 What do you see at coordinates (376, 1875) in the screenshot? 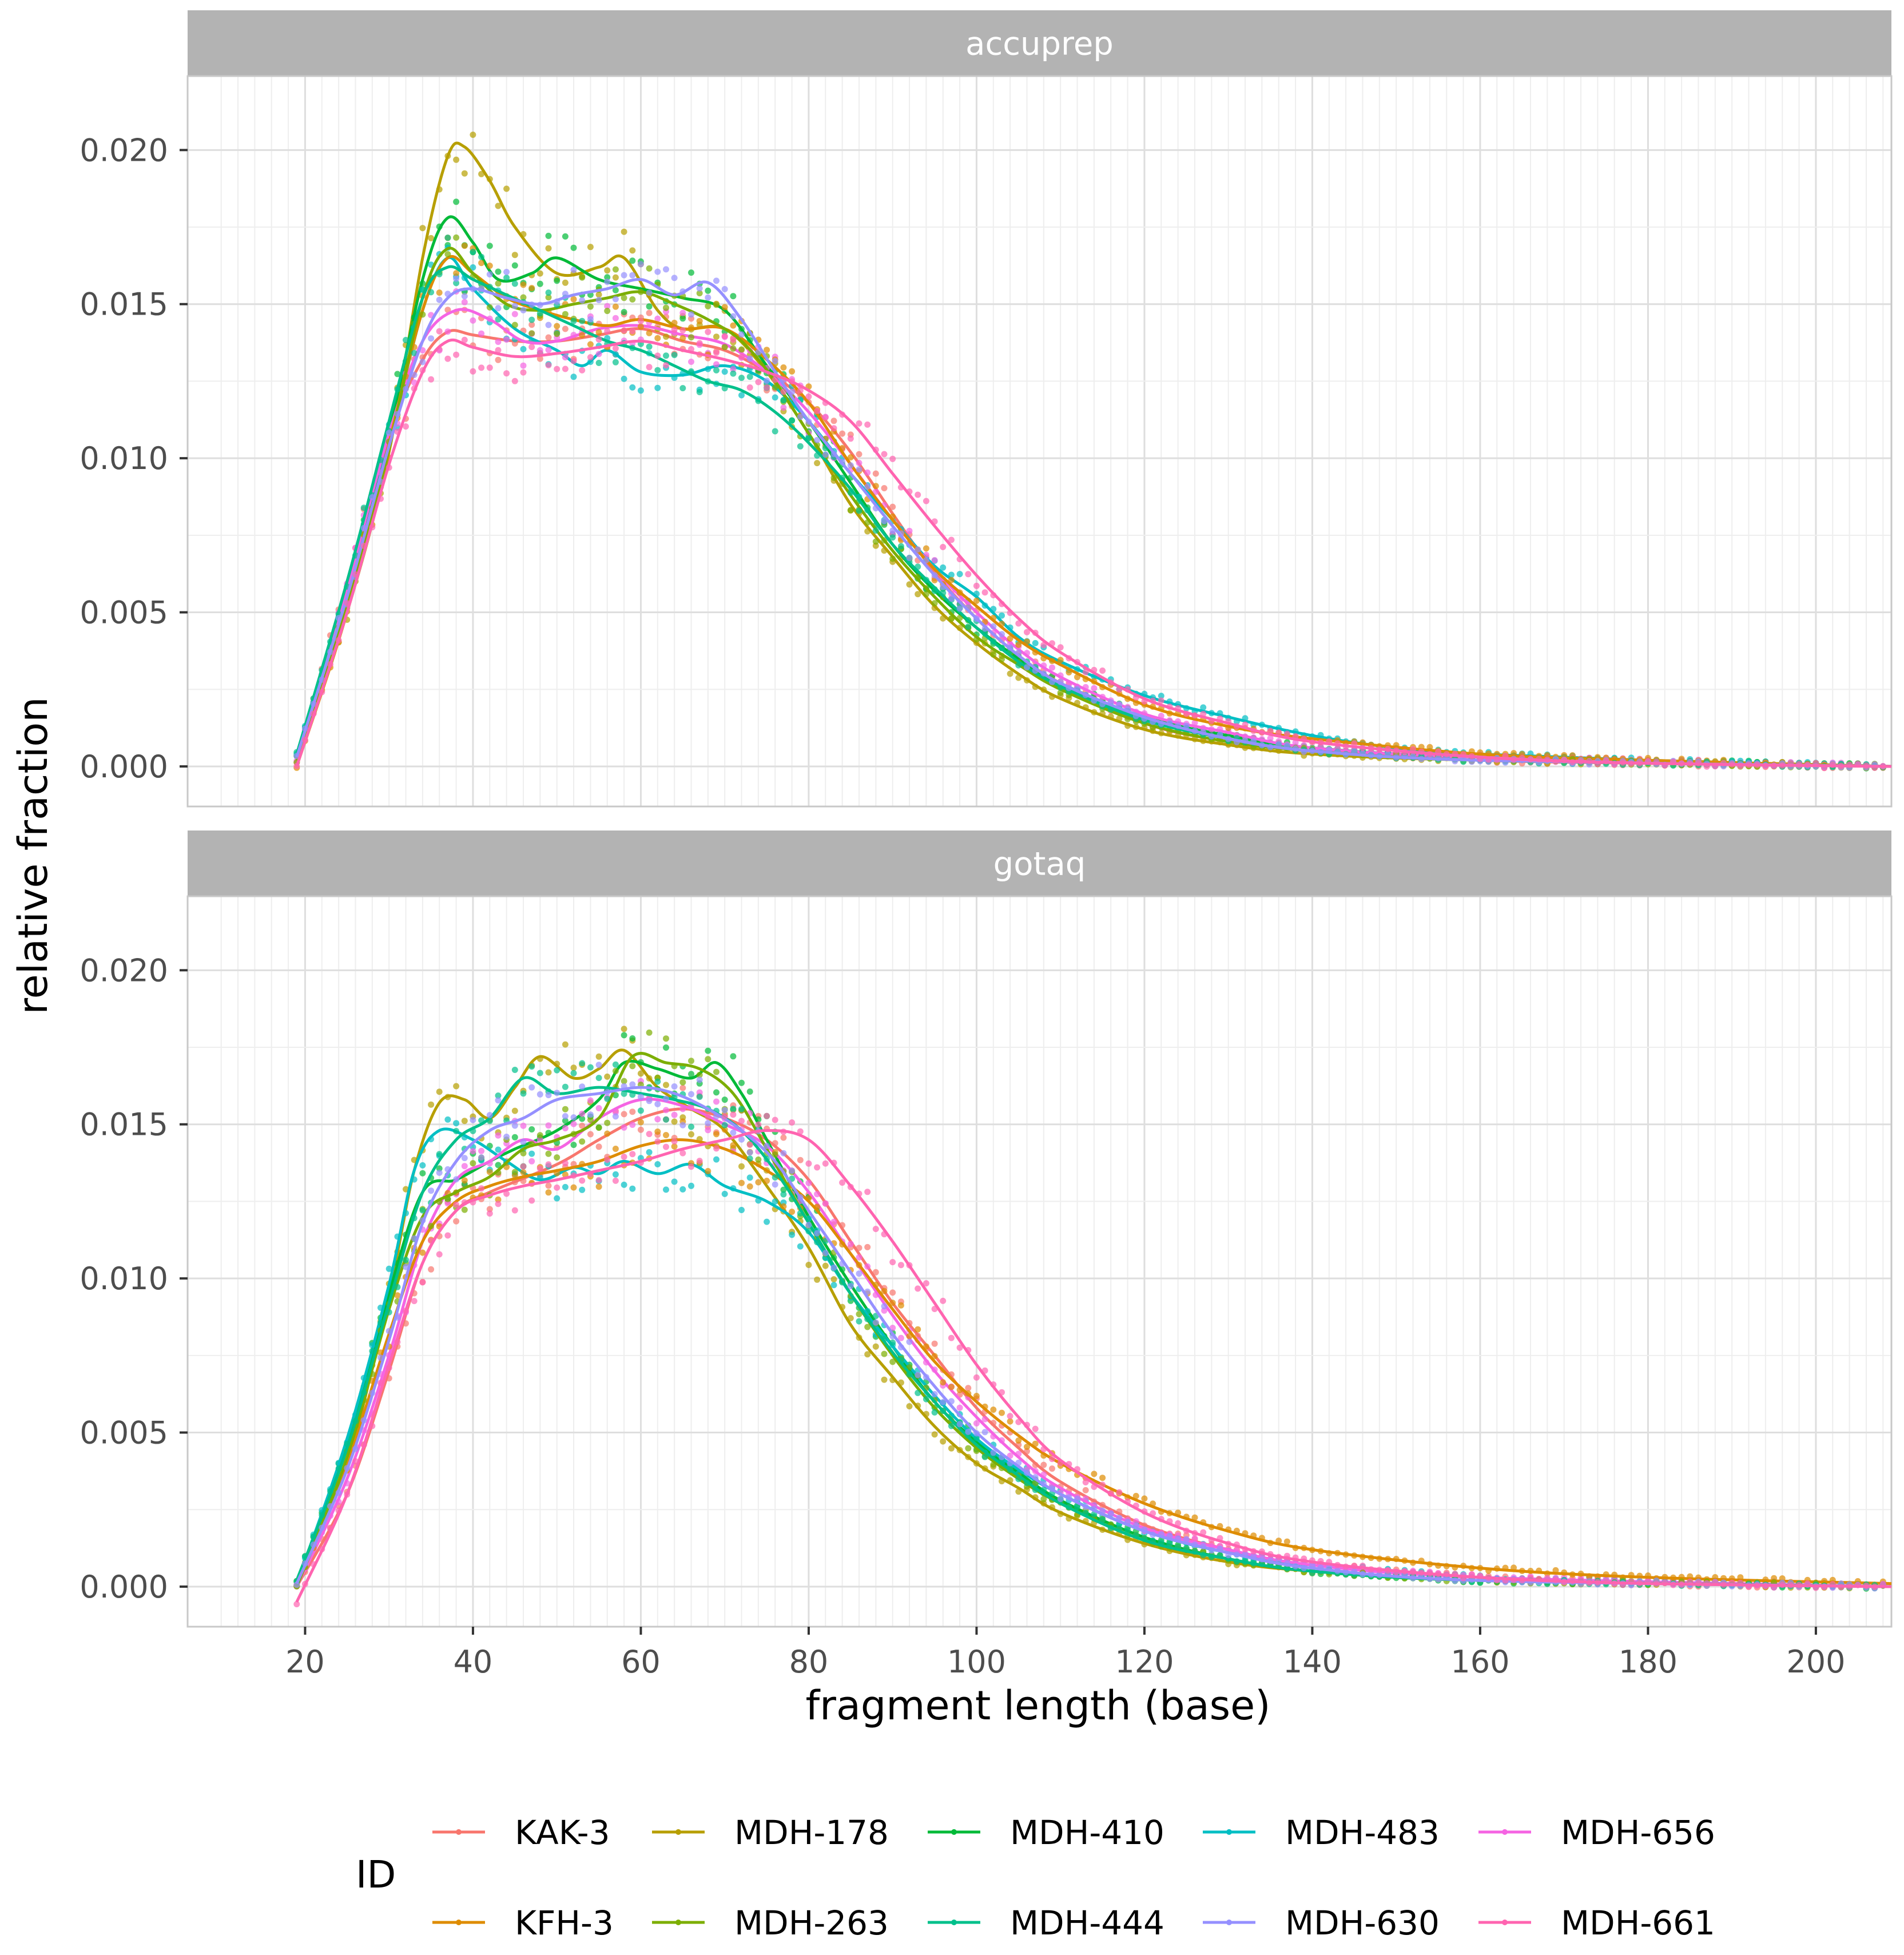
I see `legend-title: ID` at bounding box center [376, 1875].